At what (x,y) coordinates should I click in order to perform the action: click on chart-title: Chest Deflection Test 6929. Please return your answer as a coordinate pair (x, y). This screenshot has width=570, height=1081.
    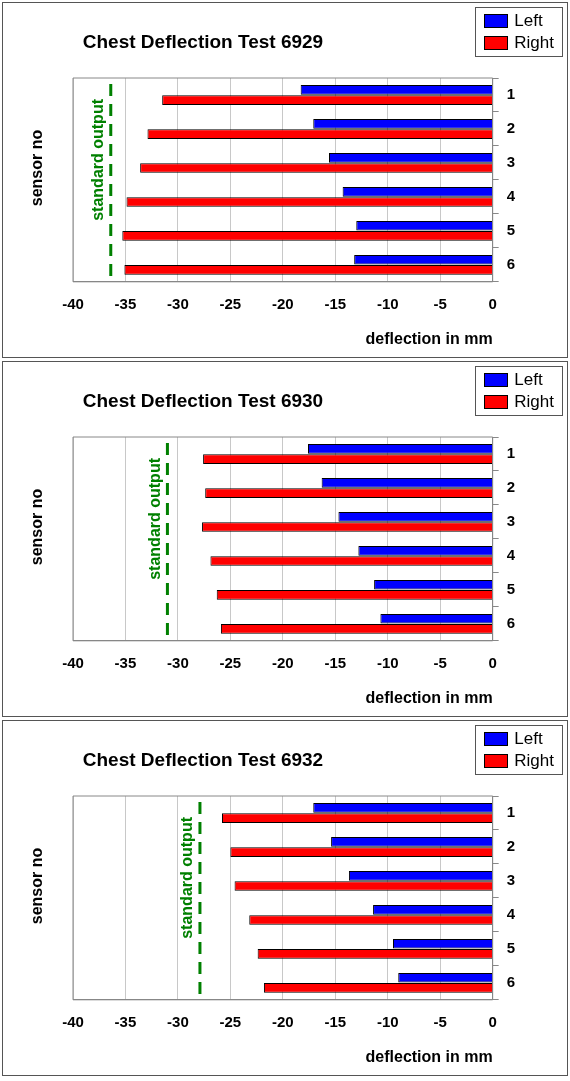
    Looking at the image, I should click on (203, 42).